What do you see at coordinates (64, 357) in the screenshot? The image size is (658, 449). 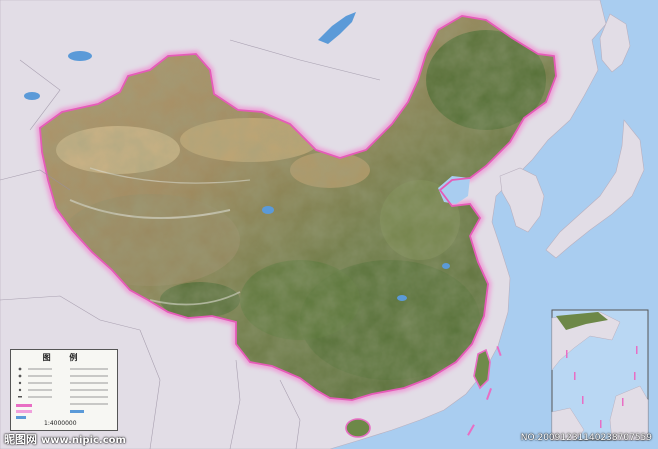 I see `legend-title: 图 例` at bounding box center [64, 357].